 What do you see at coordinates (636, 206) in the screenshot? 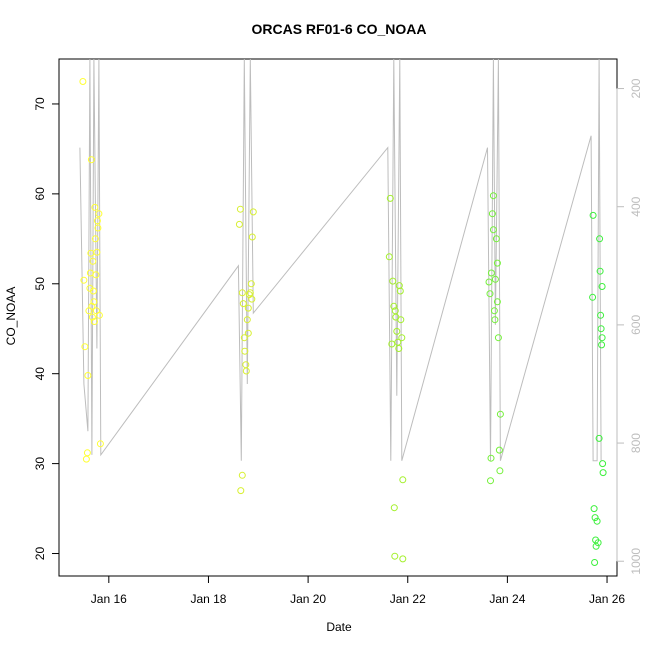
I see `right-tick-label: 400` at bounding box center [636, 206].